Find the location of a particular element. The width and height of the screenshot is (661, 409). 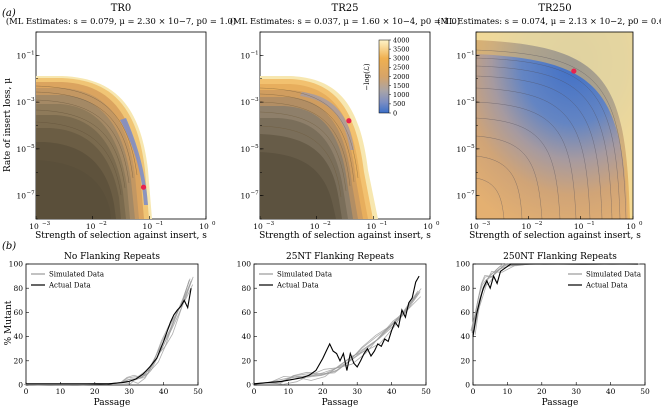

b-ylabel: % Mutant is located at coordinates (9, 322).